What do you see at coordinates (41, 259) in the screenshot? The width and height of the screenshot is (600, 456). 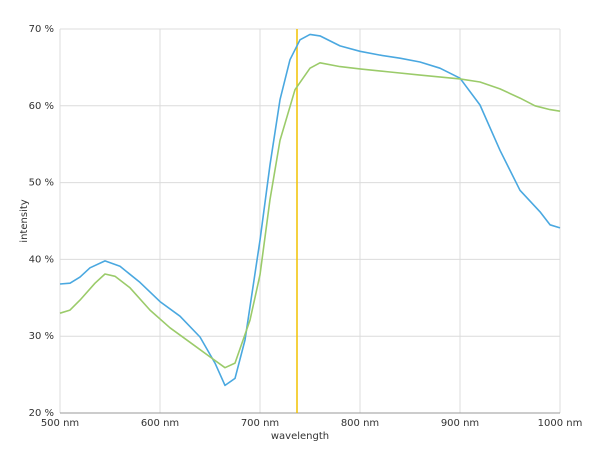 I see `y-tick-label: 40 %` at bounding box center [41, 259].